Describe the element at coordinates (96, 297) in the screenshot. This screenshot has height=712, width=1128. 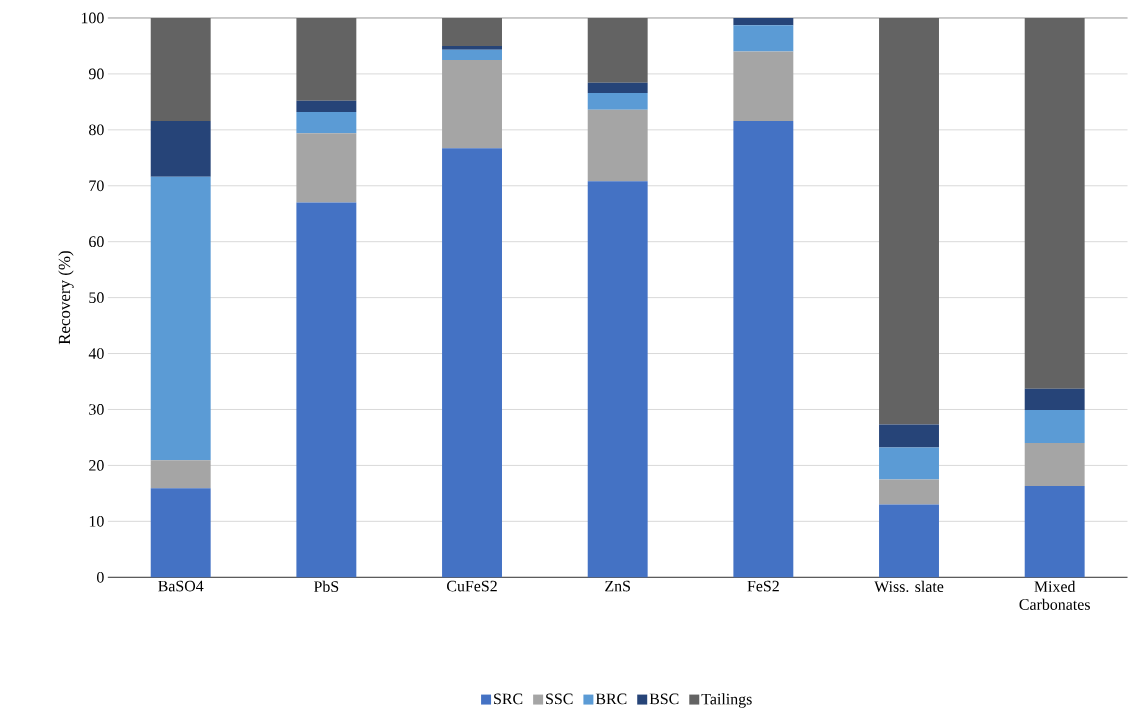
I see `y-tick-label: 50` at that location.